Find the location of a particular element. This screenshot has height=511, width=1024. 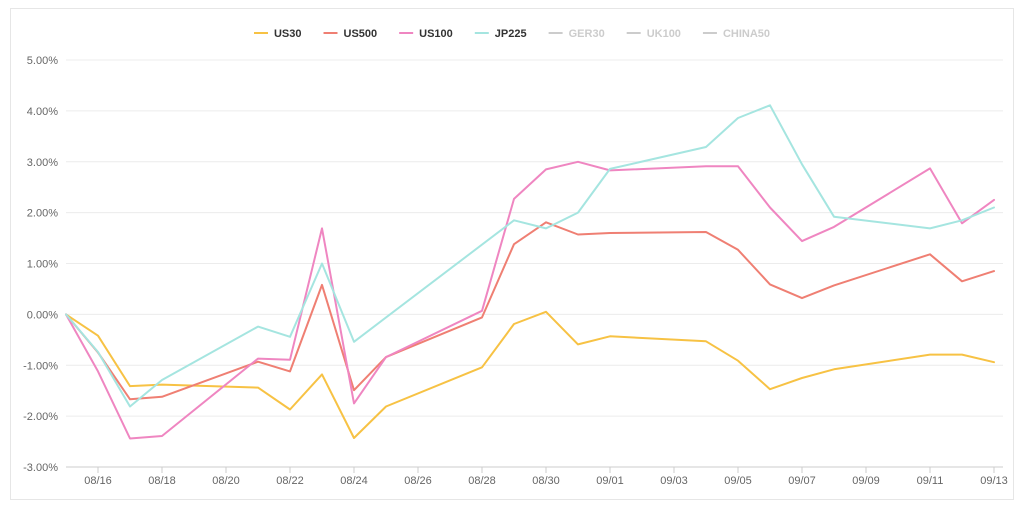

x-tick-label: 08/20 is located at coordinates (226, 481).